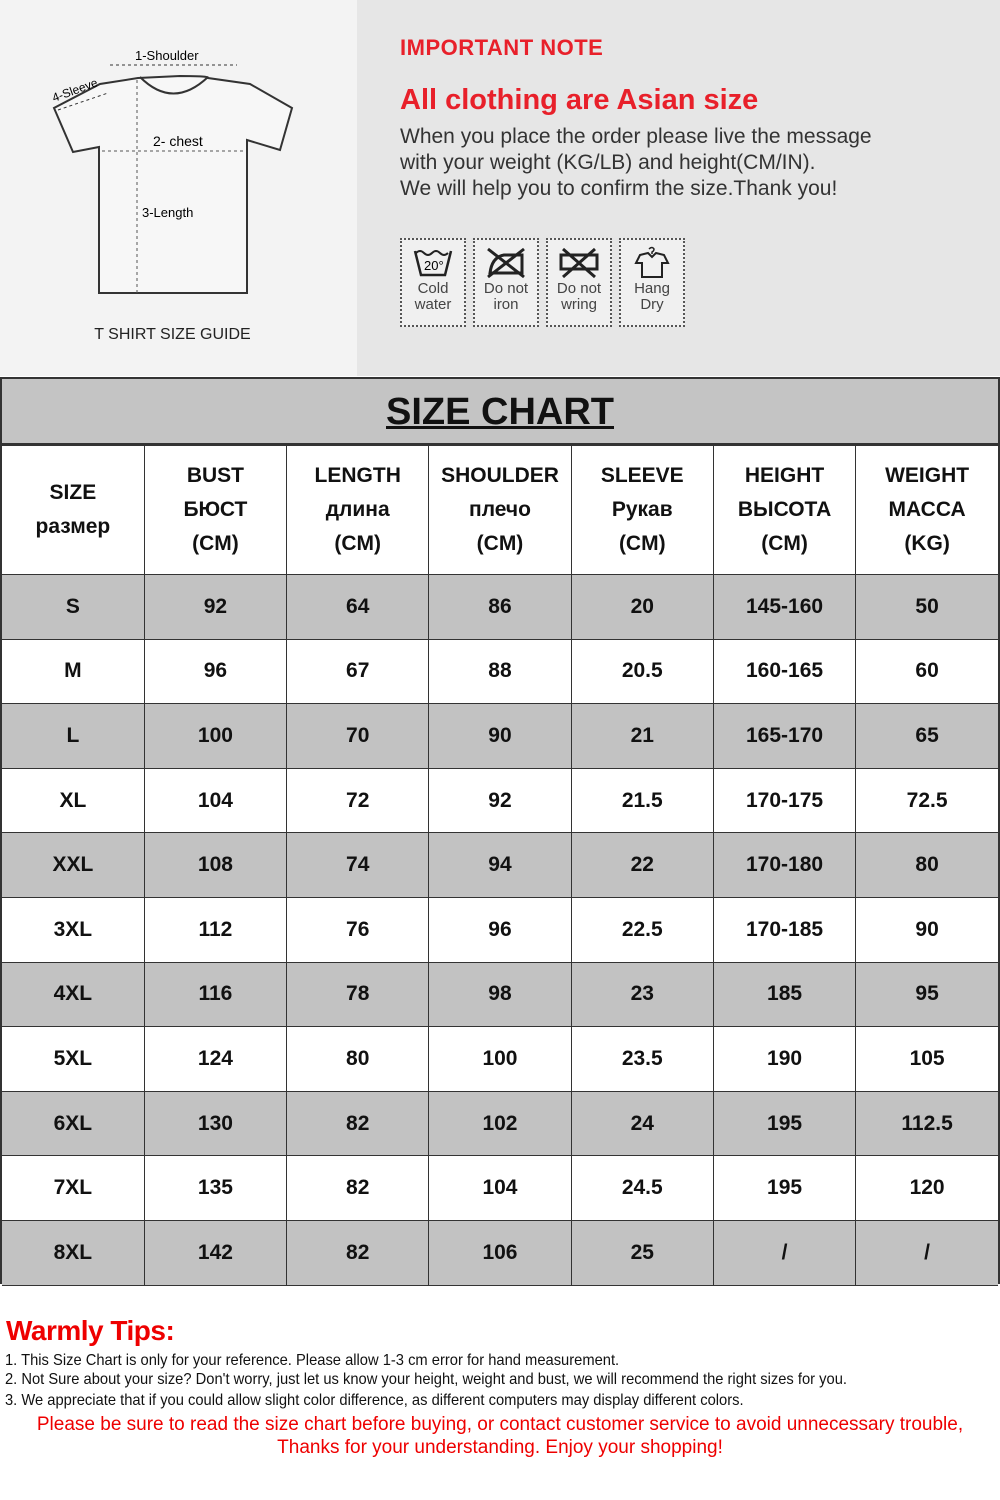 The height and width of the screenshot is (1500, 1000). I want to click on table-row: XXL 108 74 94 22 170-180 80, so click(500, 865).